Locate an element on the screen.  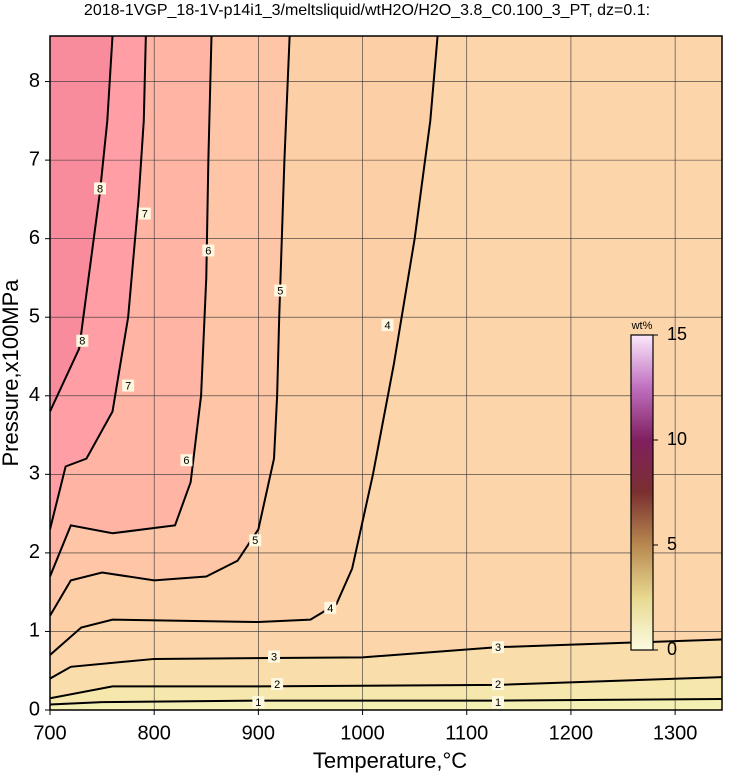
y-tick-label: 4 is located at coordinates (34, 395).